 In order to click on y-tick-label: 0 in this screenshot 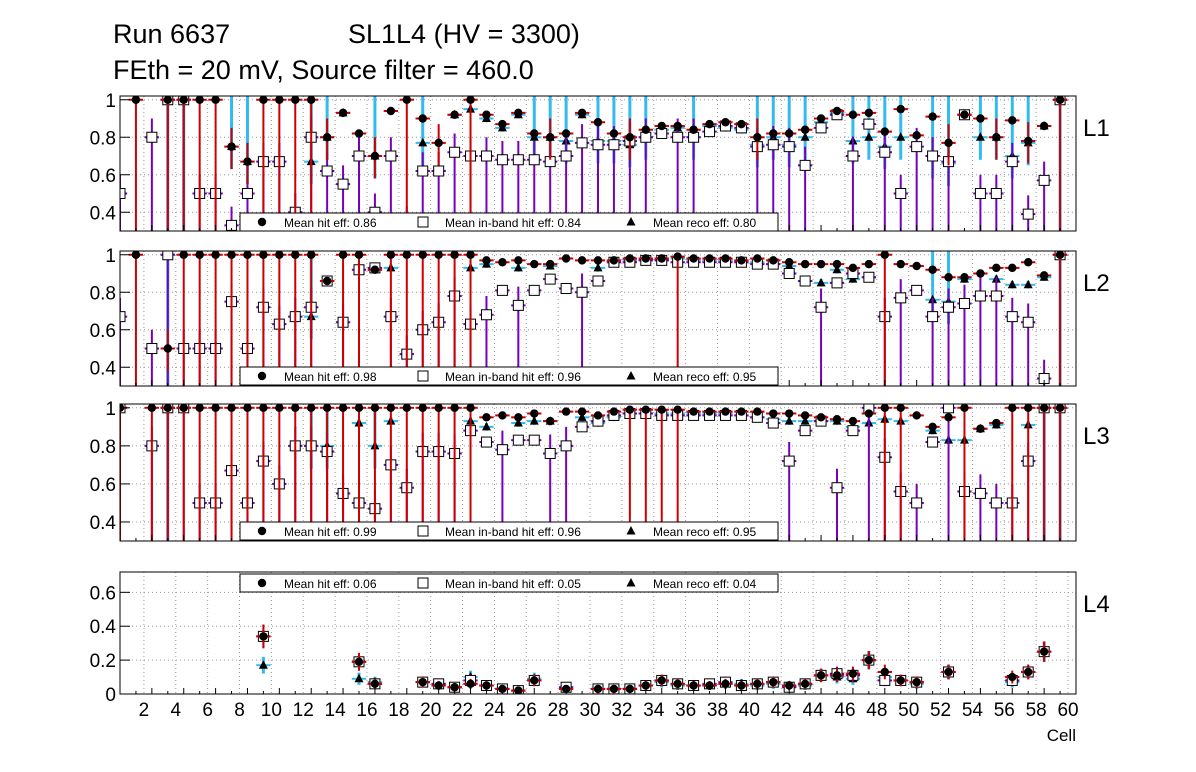, I will do `click(110, 695)`.